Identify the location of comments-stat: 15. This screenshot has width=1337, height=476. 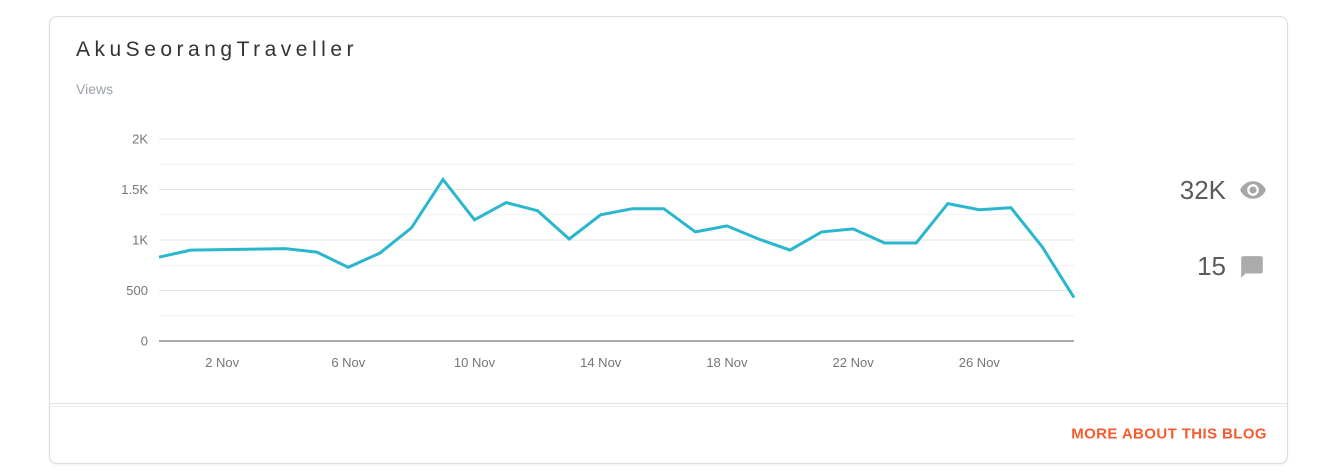
(1232, 266).